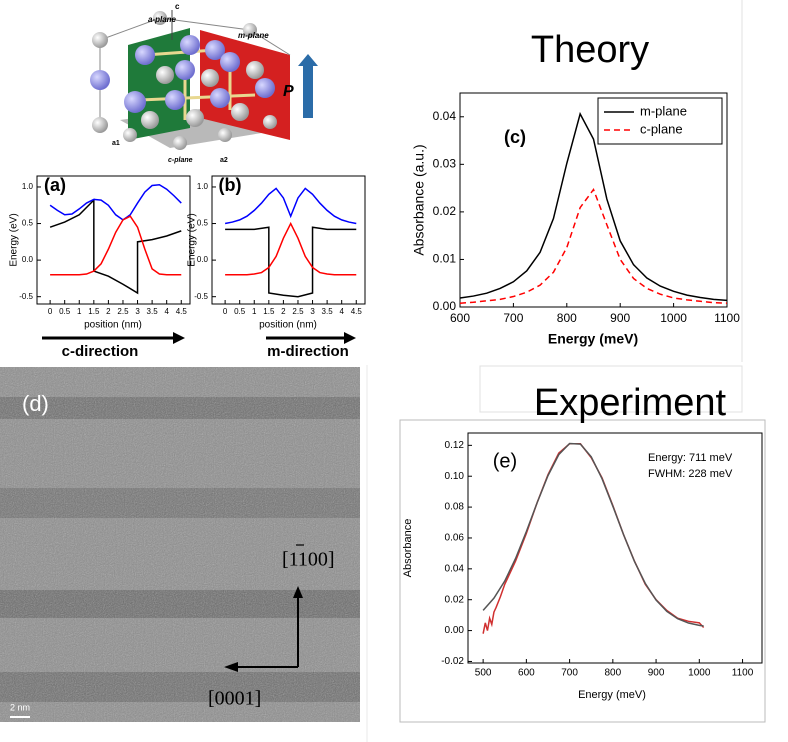  I want to click on y-tick-label: -0.5, so click(26, 296).